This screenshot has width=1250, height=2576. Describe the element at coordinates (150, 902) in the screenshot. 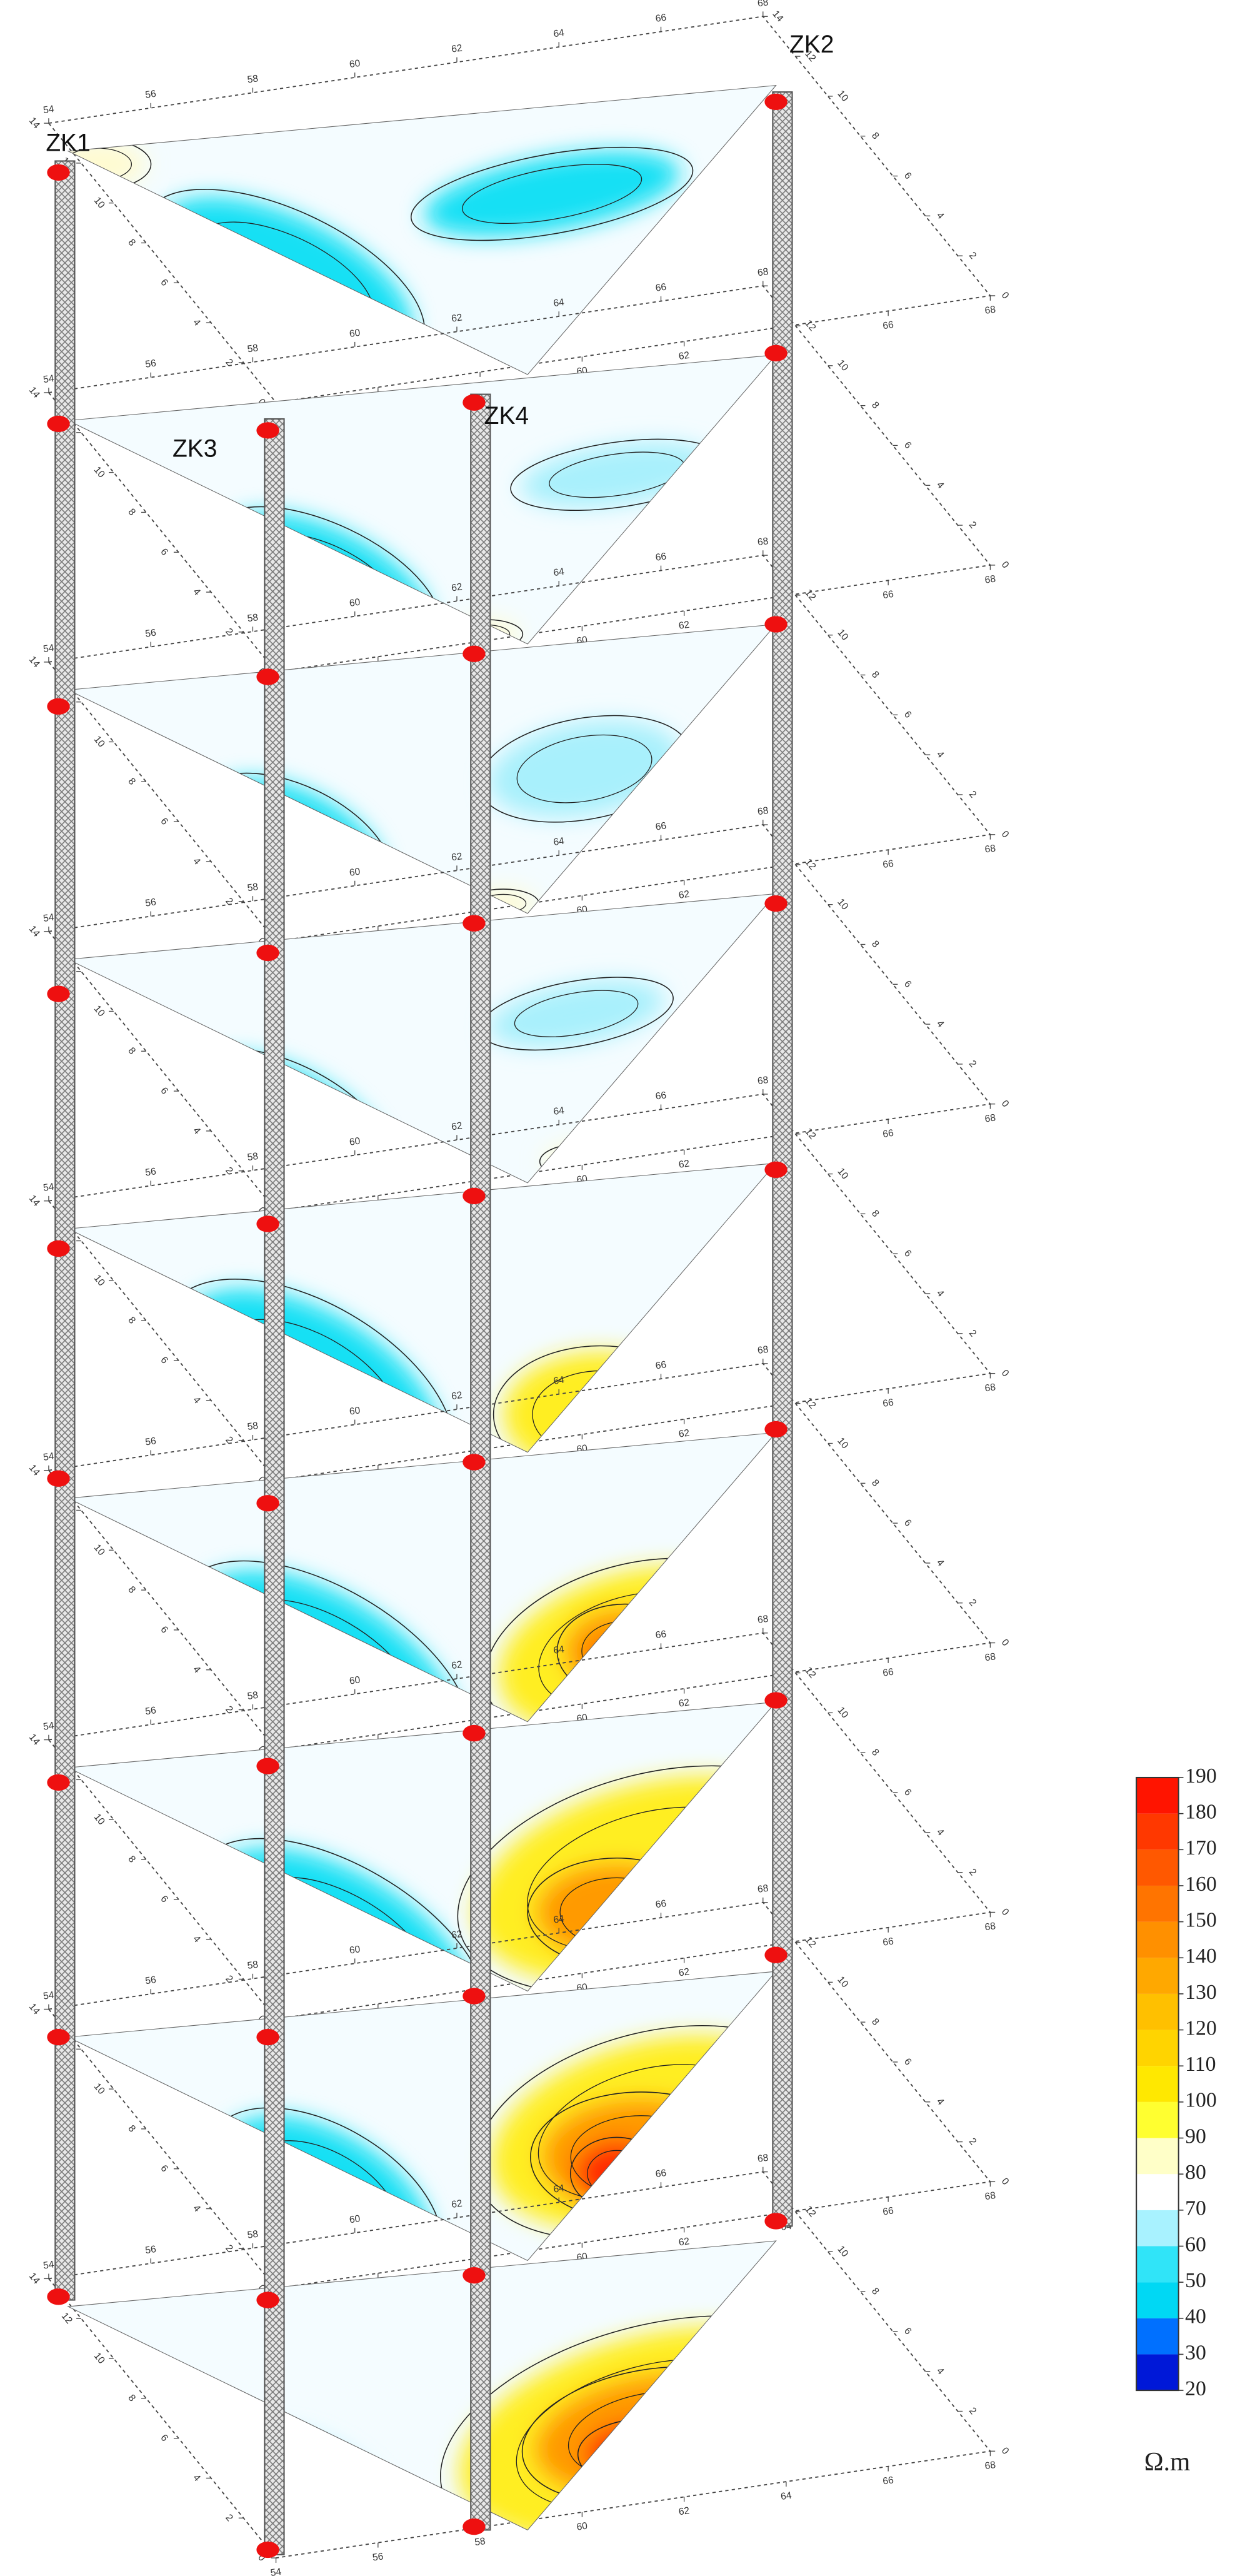

I see `x-tick-label: 56` at that location.